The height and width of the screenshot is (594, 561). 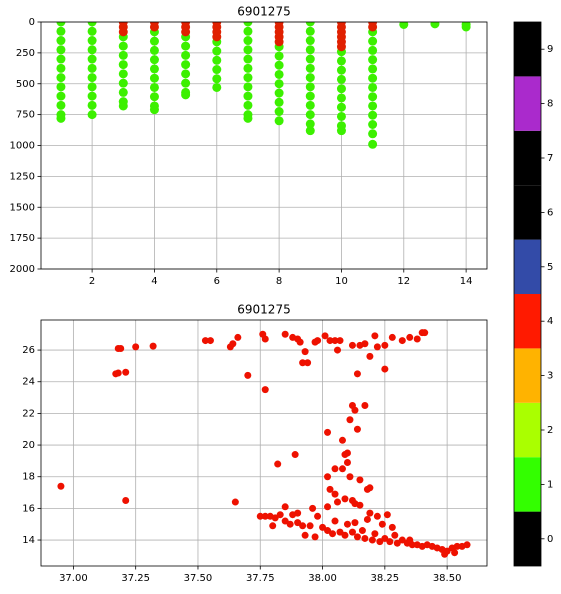 What do you see at coordinates (28, 413) in the screenshot?
I see `y-tick-label: 22` at bounding box center [28, 413].